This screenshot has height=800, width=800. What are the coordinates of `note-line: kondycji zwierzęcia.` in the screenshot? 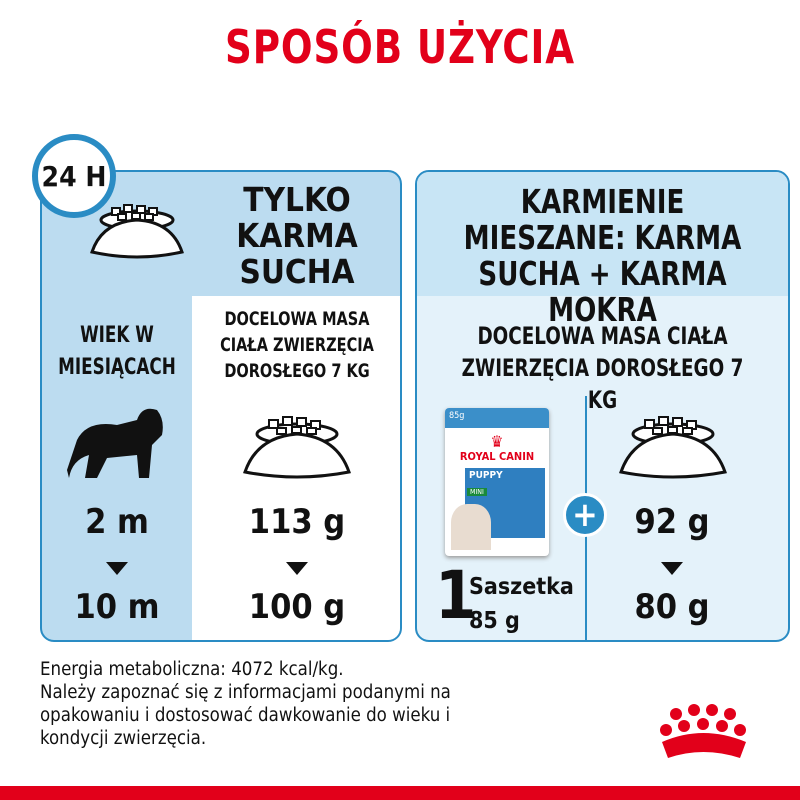 It's located at (123, 738).